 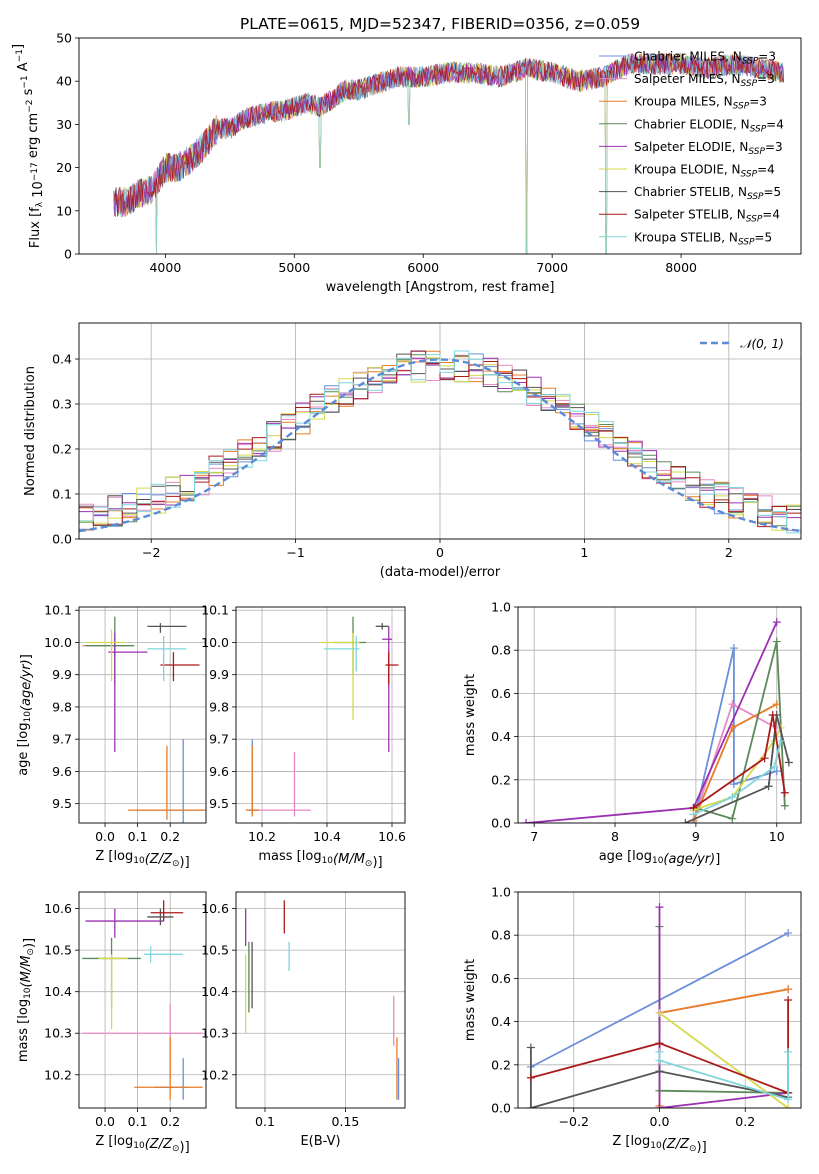 What do you see at coordinates (62, 739) in the screenshot?
I see `y-tick-label: 9.7` at bounding box center [62, 739].